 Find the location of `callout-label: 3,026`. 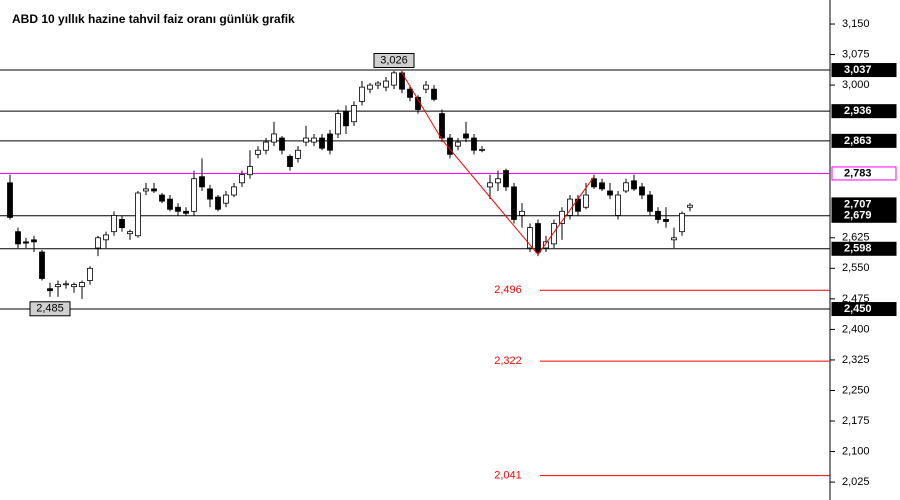

callout-label: 3,026 is located at coordinates (394, 60).